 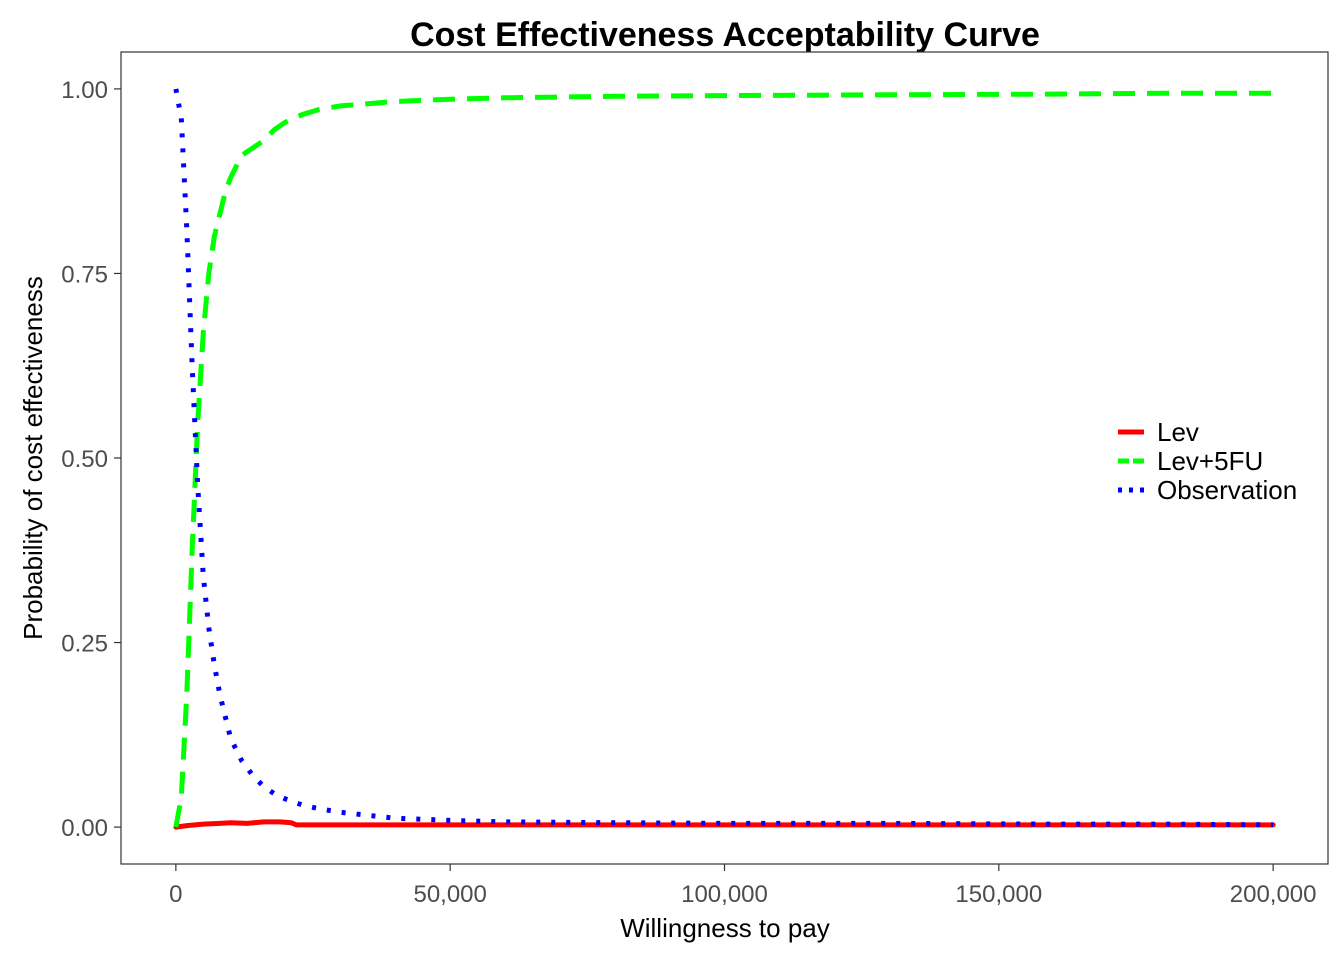 I want to click on legend-label: Lev, so click(x=1178, y=432).